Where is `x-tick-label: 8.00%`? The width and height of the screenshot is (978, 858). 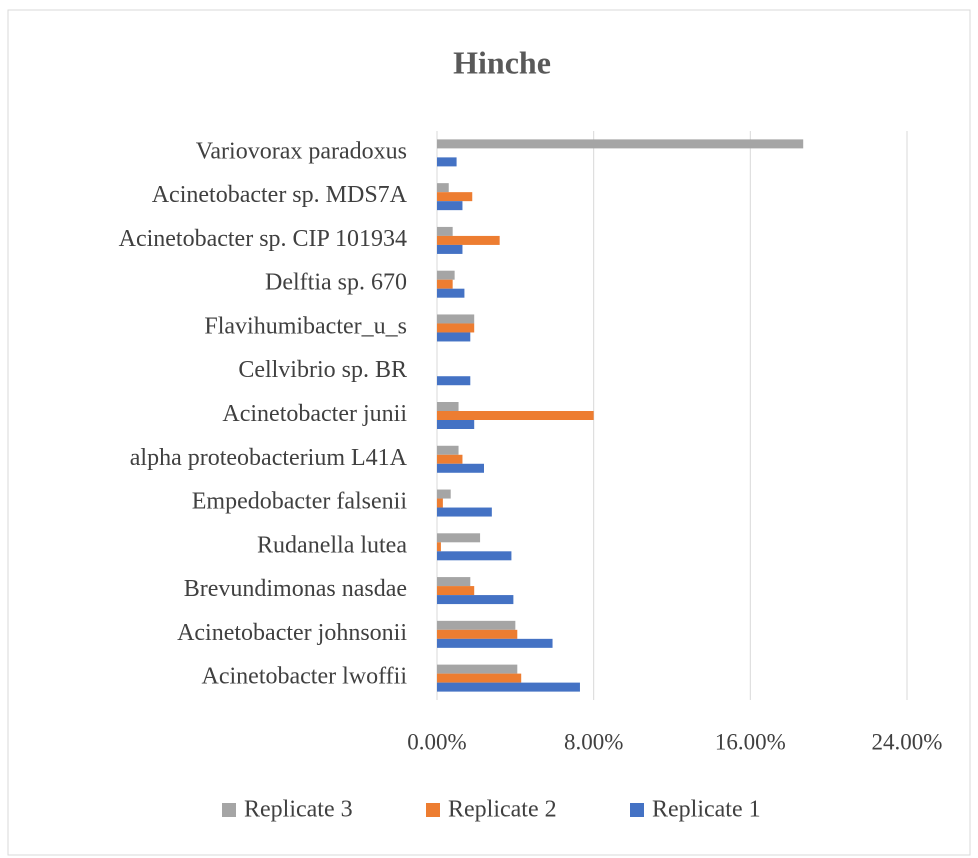
x-tick-label: 8.00% is located at coordinates (593, 741).